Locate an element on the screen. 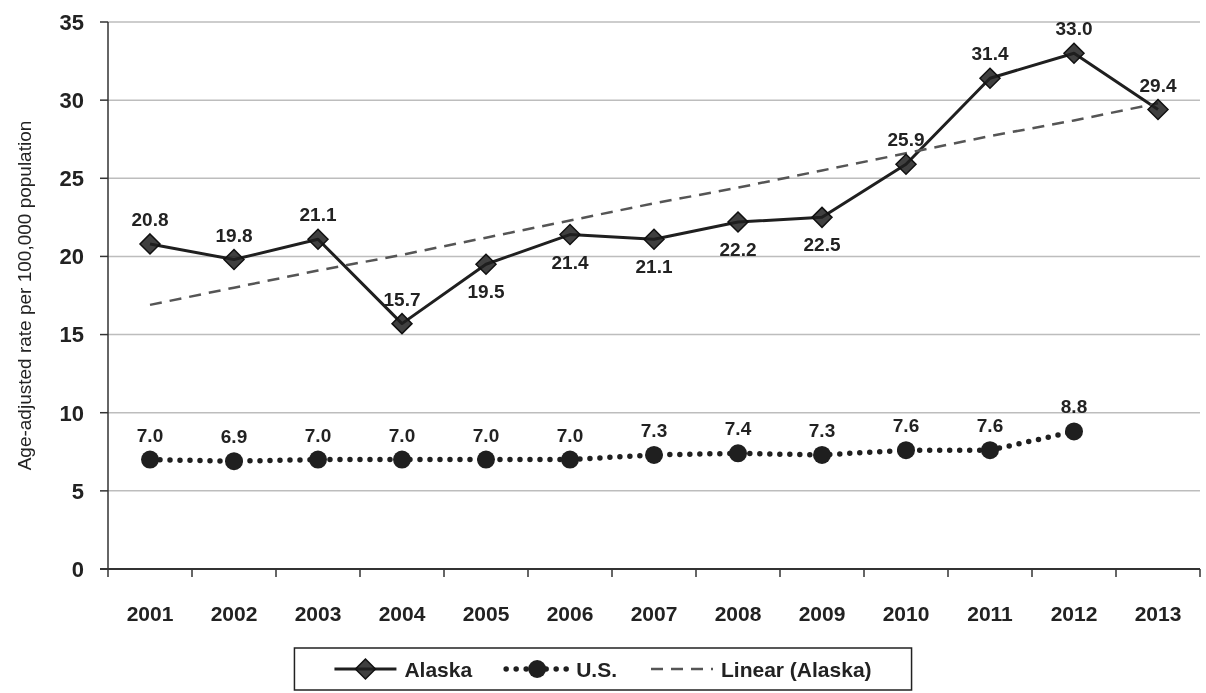  y-tick-label: 20 is located at coordinates (71, 257).